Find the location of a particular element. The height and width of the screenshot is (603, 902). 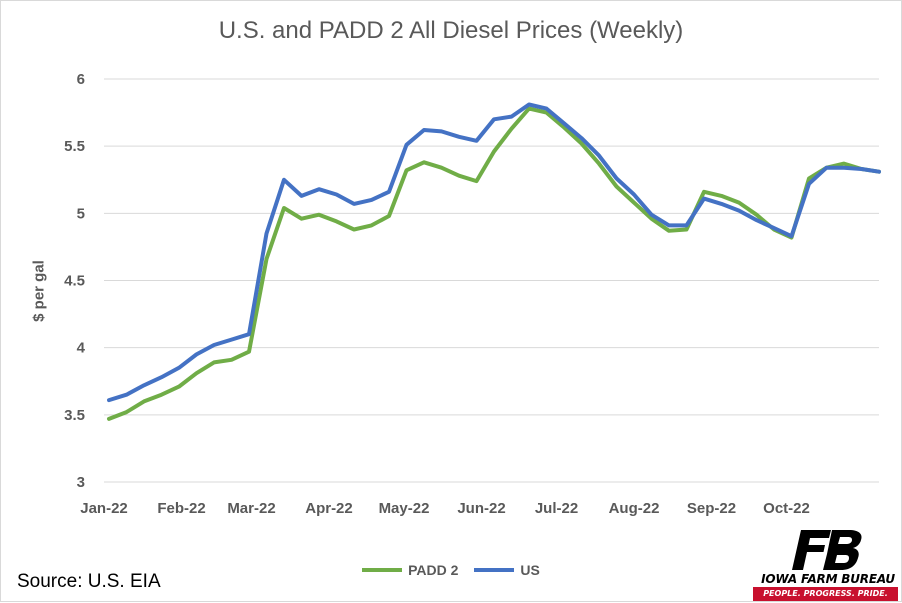

x-tick-label: Aug-22 is located at coordinates (634, 508).